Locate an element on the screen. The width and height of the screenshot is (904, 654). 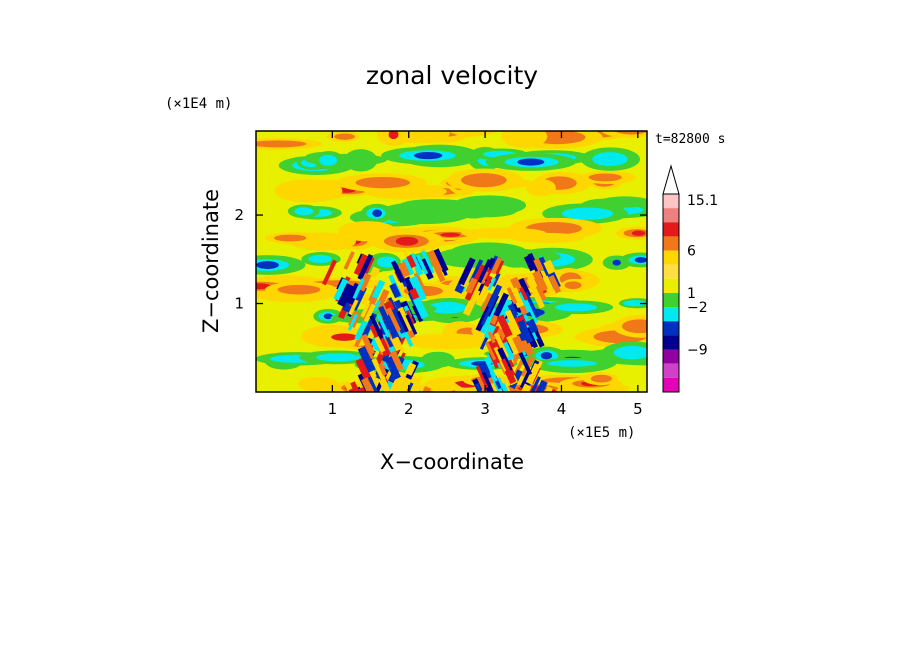
y-axis-ticks: 12 is located at coordinates (440, 259).